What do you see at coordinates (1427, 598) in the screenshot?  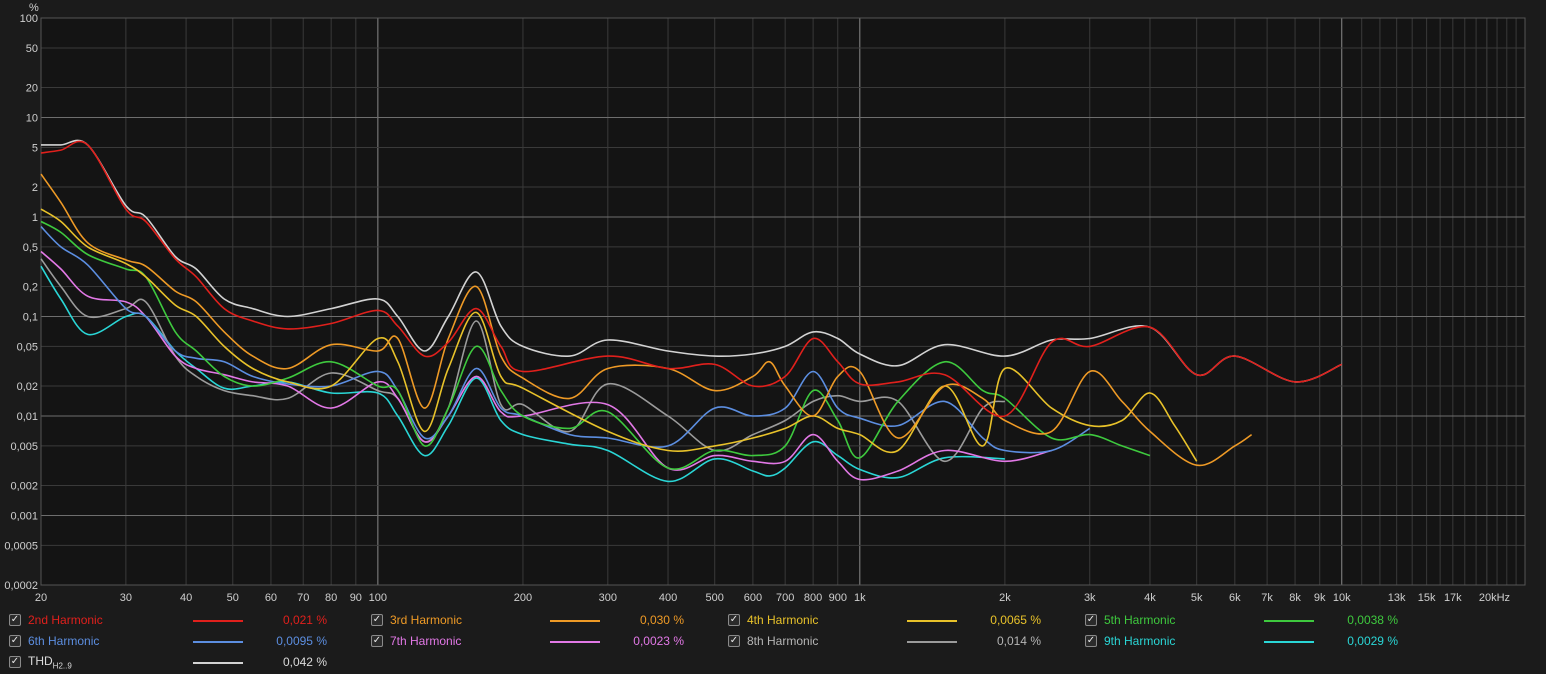 I see `x-tick-label: 15k` at bounding box center [1427, 598].